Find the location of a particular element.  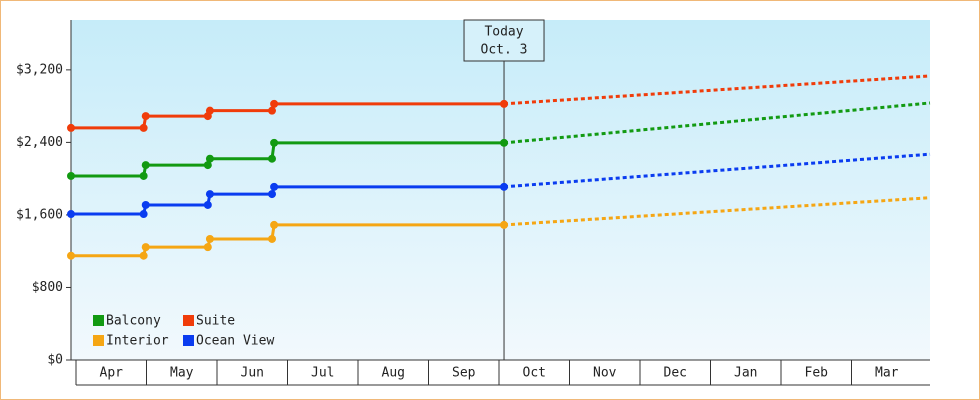

x-tick-label: Jul is located at coordinates (322, 373).